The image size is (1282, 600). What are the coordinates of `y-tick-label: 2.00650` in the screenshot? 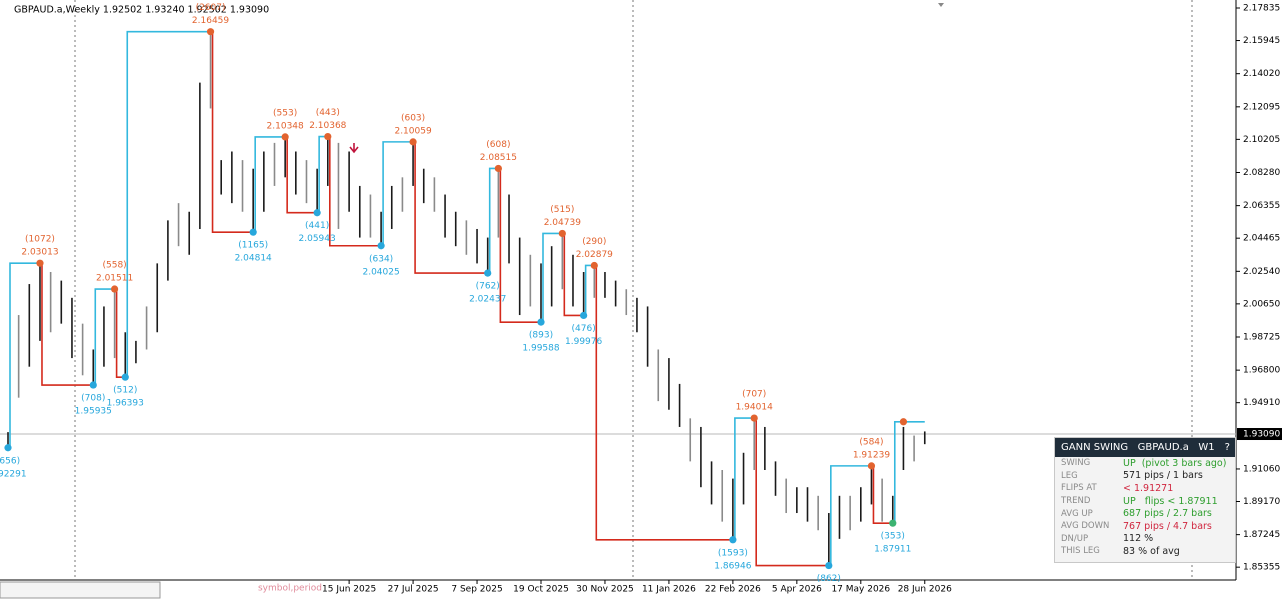 It's located at (1261, 304).